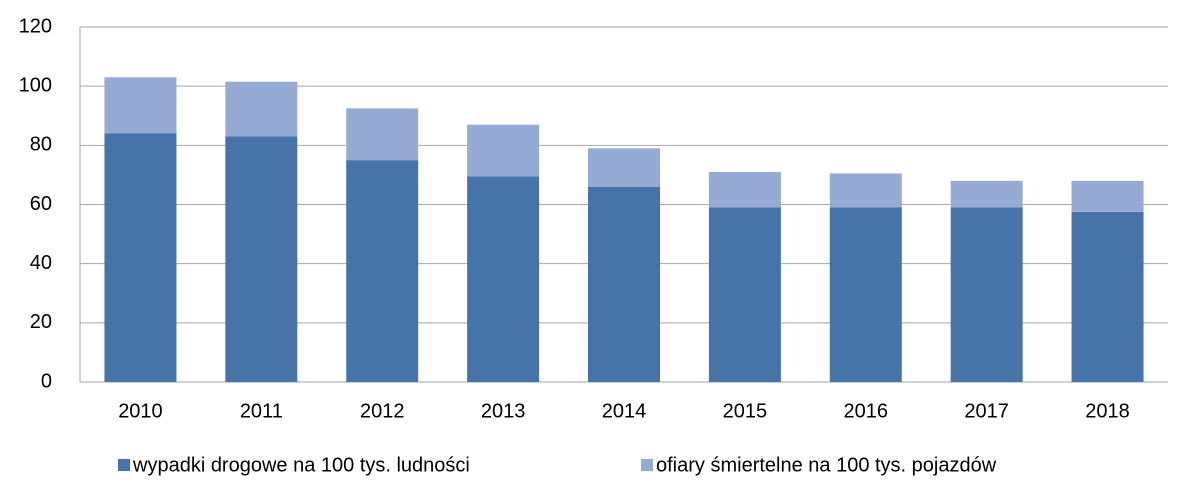  I want to click on x-tick-label: 2013, so click(503, 411).